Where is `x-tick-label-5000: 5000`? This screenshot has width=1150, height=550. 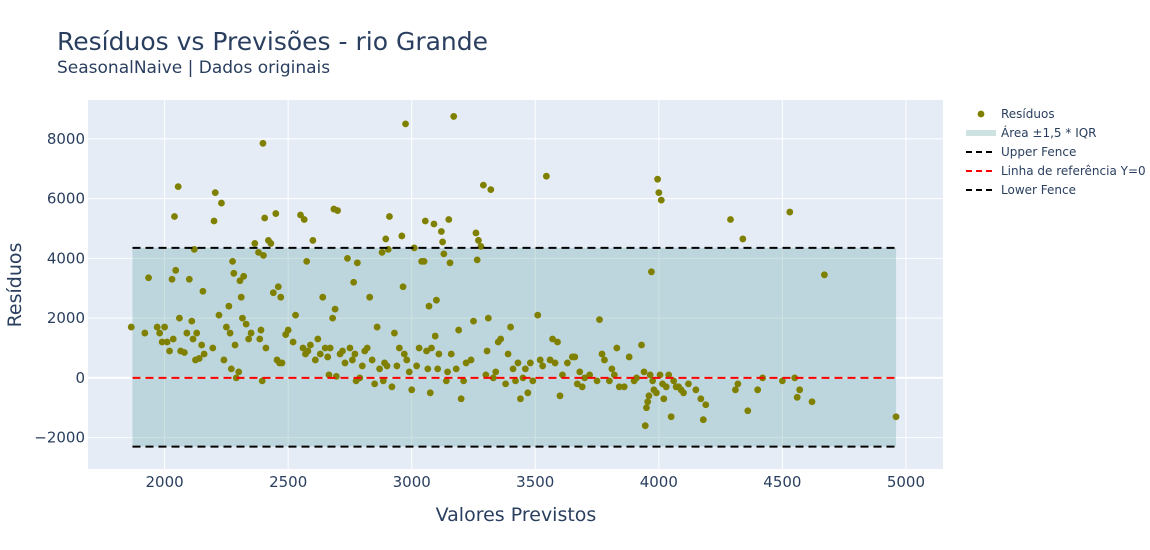
x-tick-label-5000: 5000 is located at coordinates (906, 482).